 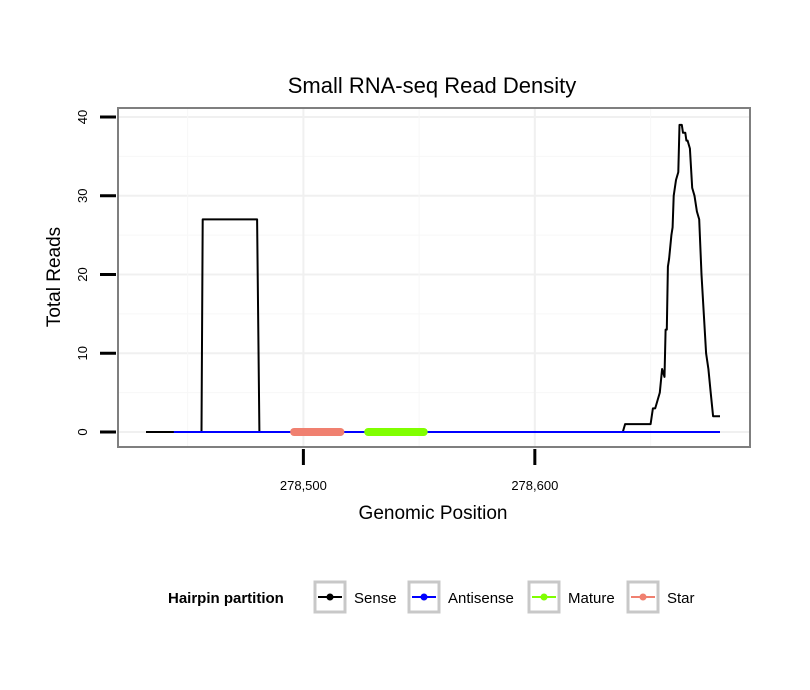 I want to click on legend-dot-sense, so click(x=330, y=597).